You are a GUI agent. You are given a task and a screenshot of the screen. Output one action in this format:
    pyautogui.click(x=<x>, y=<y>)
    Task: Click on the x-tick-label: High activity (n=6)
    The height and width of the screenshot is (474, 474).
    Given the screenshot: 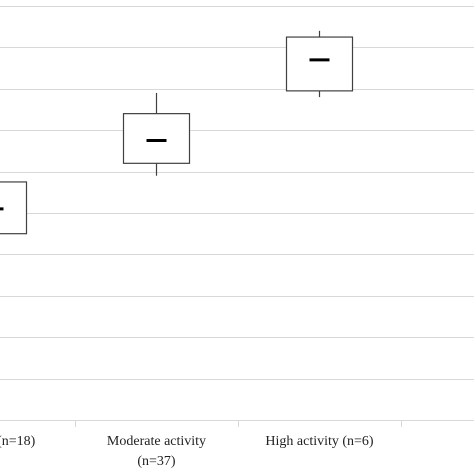 What is the action you would take?
    pyautogui.click(x=319, y=441)
    